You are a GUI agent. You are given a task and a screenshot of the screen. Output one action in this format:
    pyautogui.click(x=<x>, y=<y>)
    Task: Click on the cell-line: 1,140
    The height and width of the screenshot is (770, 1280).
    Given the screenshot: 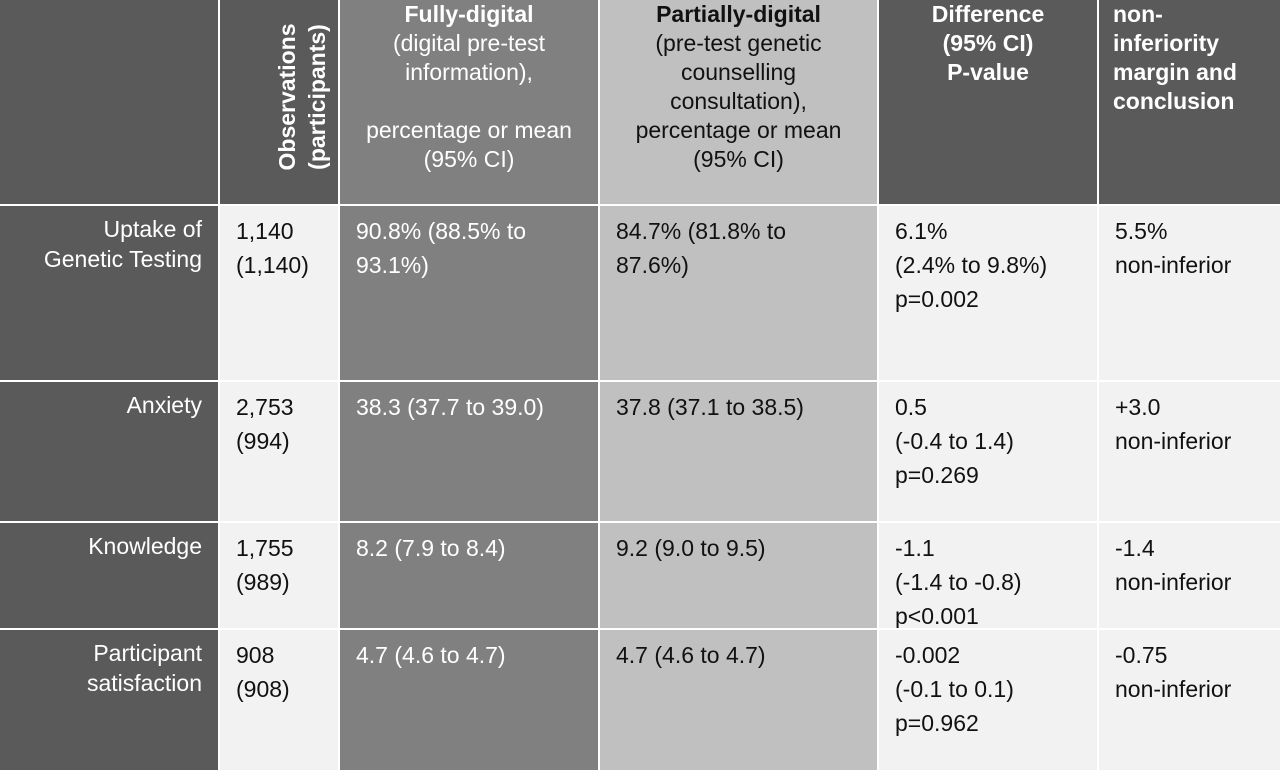 What is the action you would take?
    pyautogui.click(x=265, y=231)
    